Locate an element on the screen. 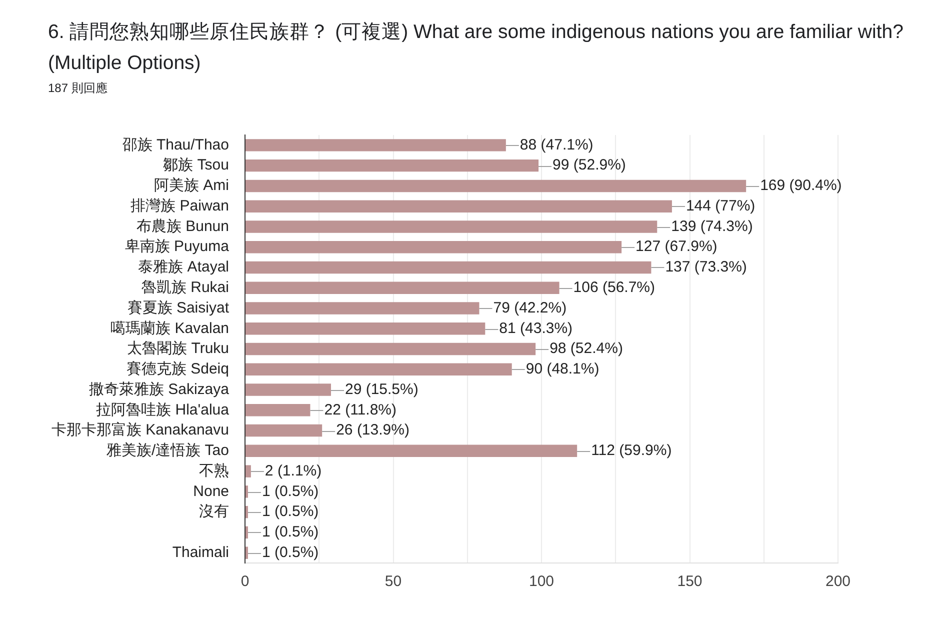  data-label: 139 (74.3%) is located at coordinates (712, 226).